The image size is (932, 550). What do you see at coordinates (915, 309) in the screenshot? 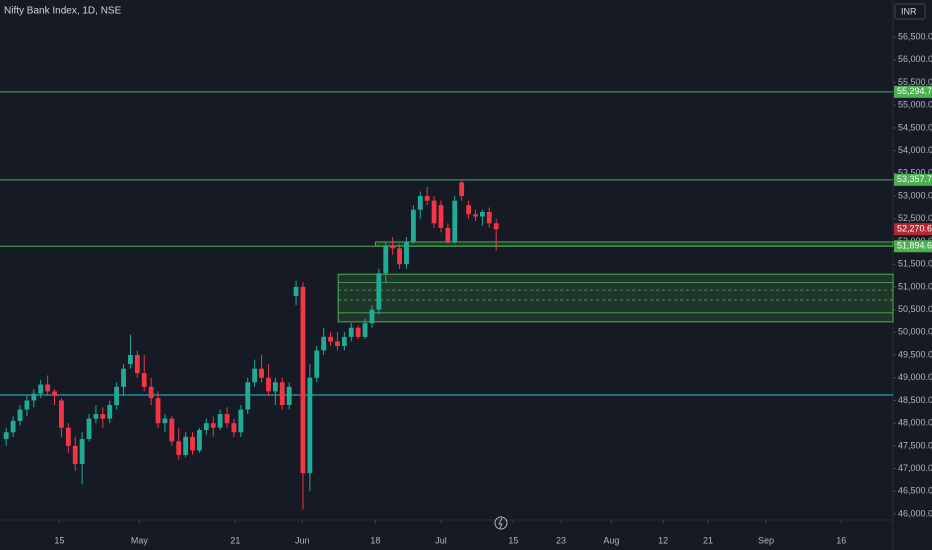
I see `y-tick-label: 50,500.00` at bounding box center [915, 309].